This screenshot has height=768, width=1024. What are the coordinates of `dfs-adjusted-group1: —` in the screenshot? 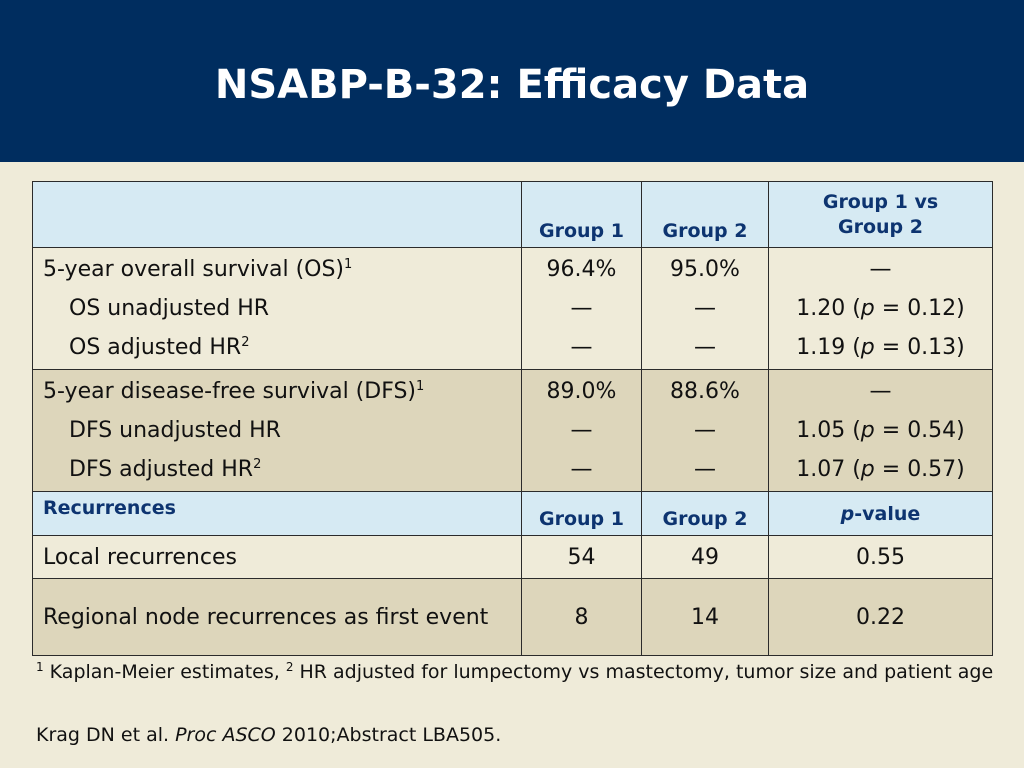 It's located at (581, 469).